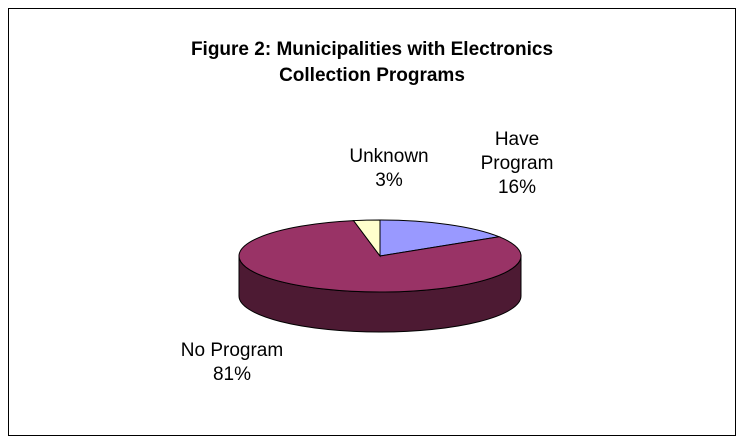  I want to click on slice-label-line: 81%, so click(232, 374).